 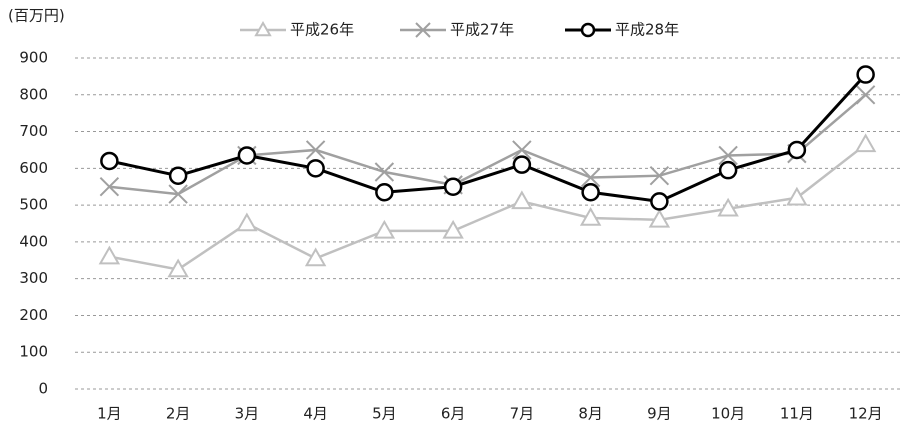 I want to click on legend-label: 平成28年, so click(x=647, y=30).